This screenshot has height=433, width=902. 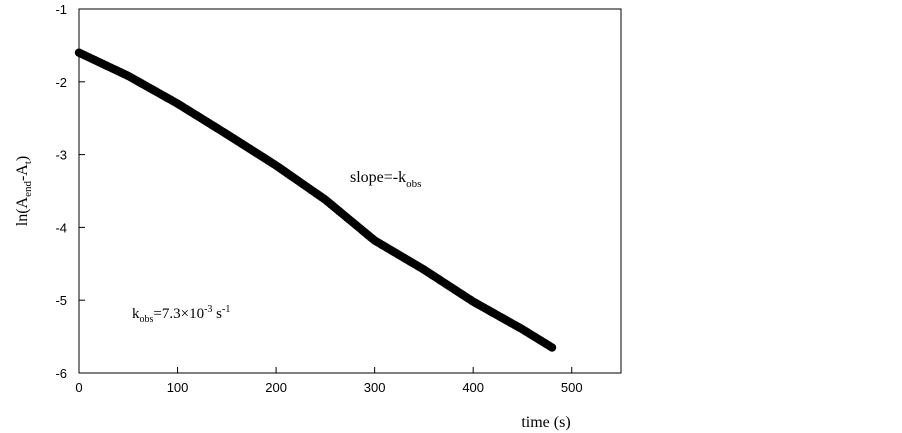 What do you see at coordinates (473, 387) in the screenshot?
I see `x-tick-label: 400` at bounding box center [473, 387].